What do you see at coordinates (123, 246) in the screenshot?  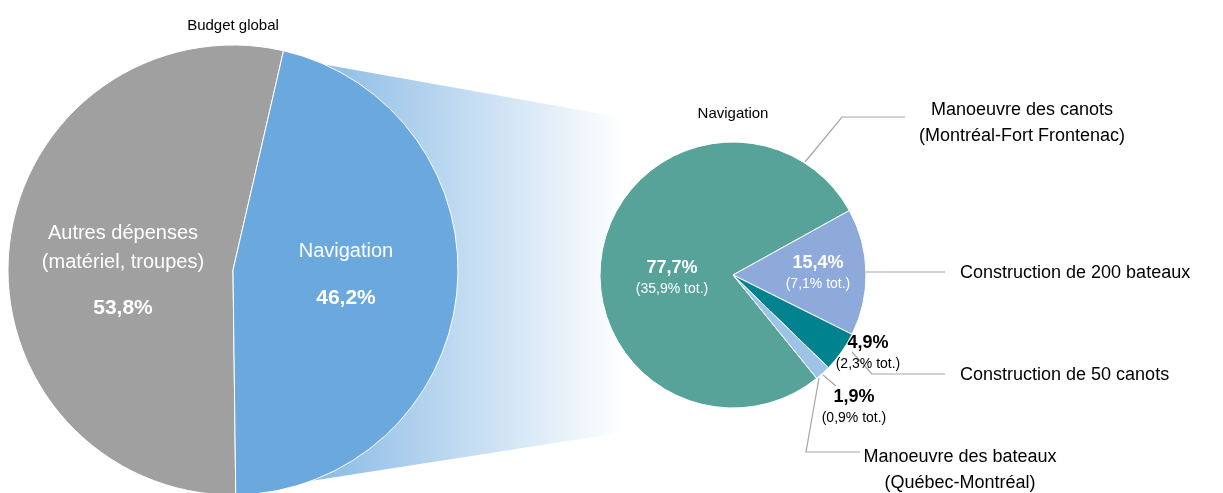 I see `slice-label: Autres dépenses (matériel, troupes)` at bounding box center [123, 246].